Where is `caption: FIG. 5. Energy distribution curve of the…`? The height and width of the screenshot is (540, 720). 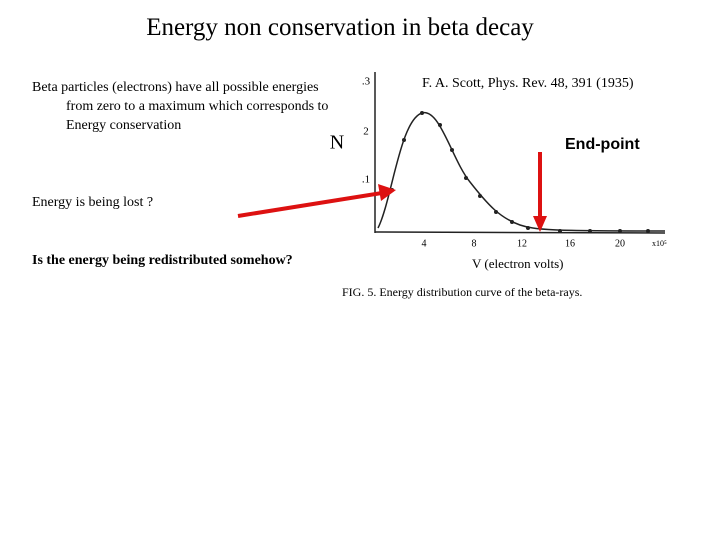
caption: FIG. 5. Energy distribution curve of the… is located at coordinates (462, 292).